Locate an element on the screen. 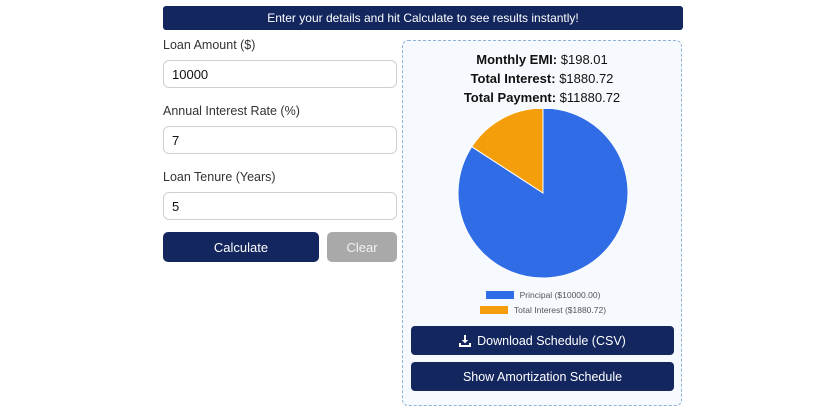  total-payment-label: Total Payment: is located at coordinates (510, 97).